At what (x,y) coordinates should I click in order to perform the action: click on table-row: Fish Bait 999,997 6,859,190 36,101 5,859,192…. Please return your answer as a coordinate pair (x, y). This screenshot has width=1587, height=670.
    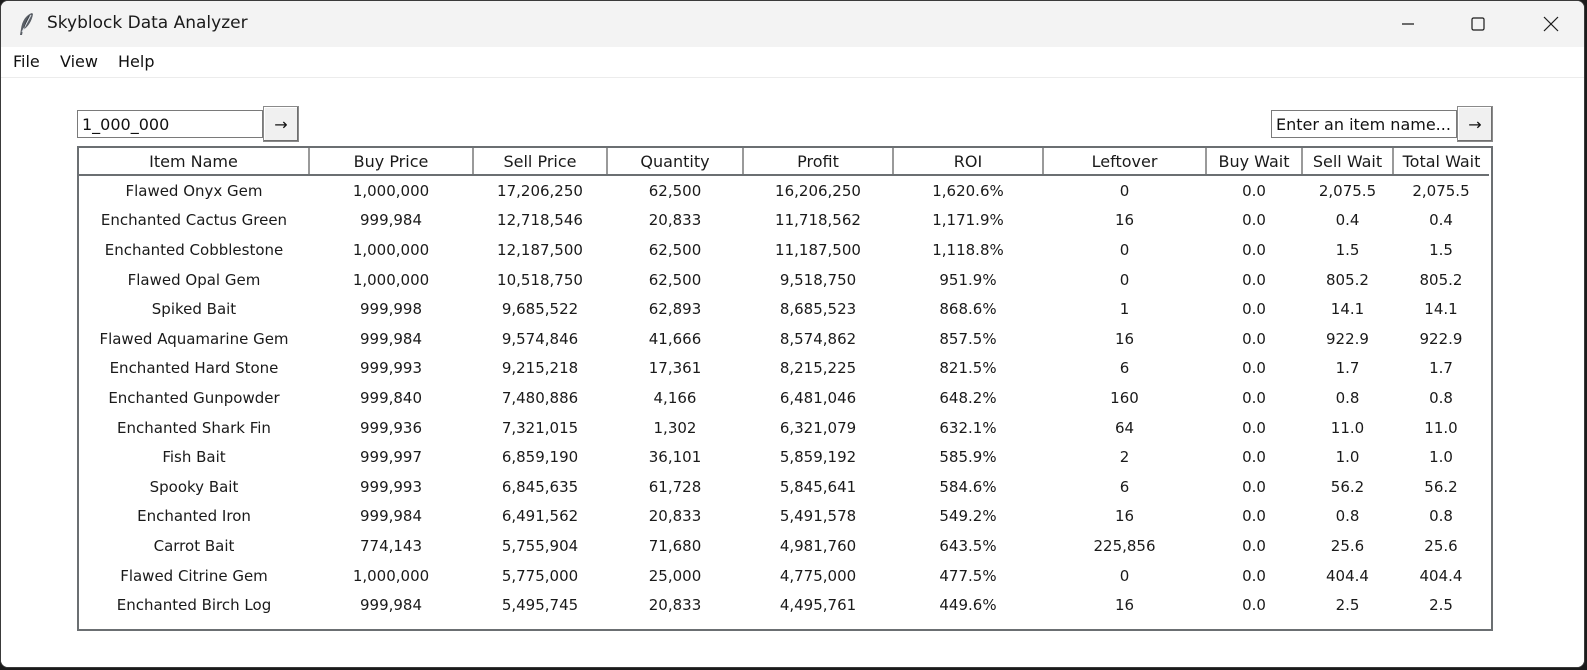
    Looking at the image, I should click on (784, 457).